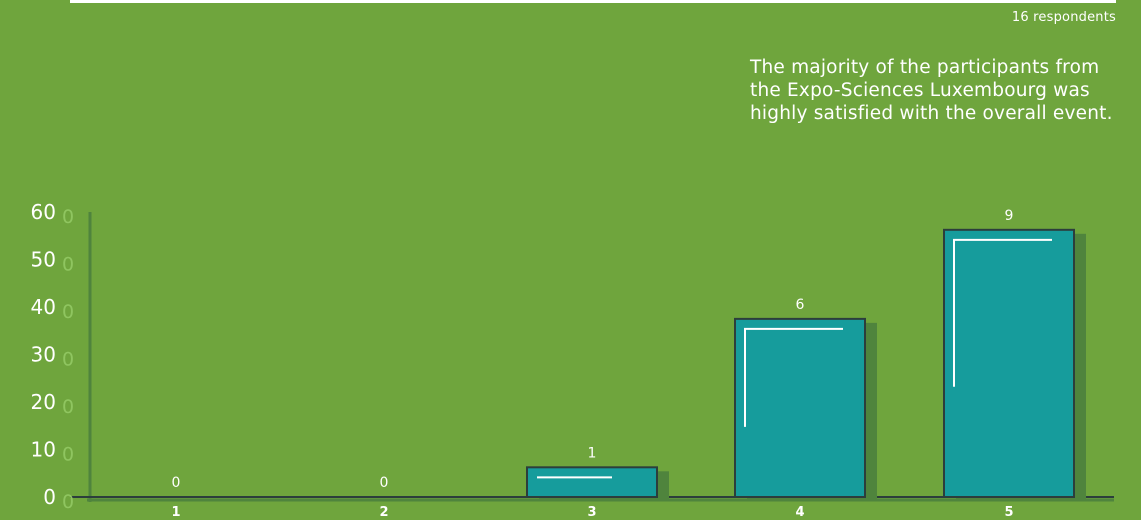  What do you see at coordinates (49, 497) in the screenshot?
I see `y-tick-label: 0` at bounding box center [49, 497].